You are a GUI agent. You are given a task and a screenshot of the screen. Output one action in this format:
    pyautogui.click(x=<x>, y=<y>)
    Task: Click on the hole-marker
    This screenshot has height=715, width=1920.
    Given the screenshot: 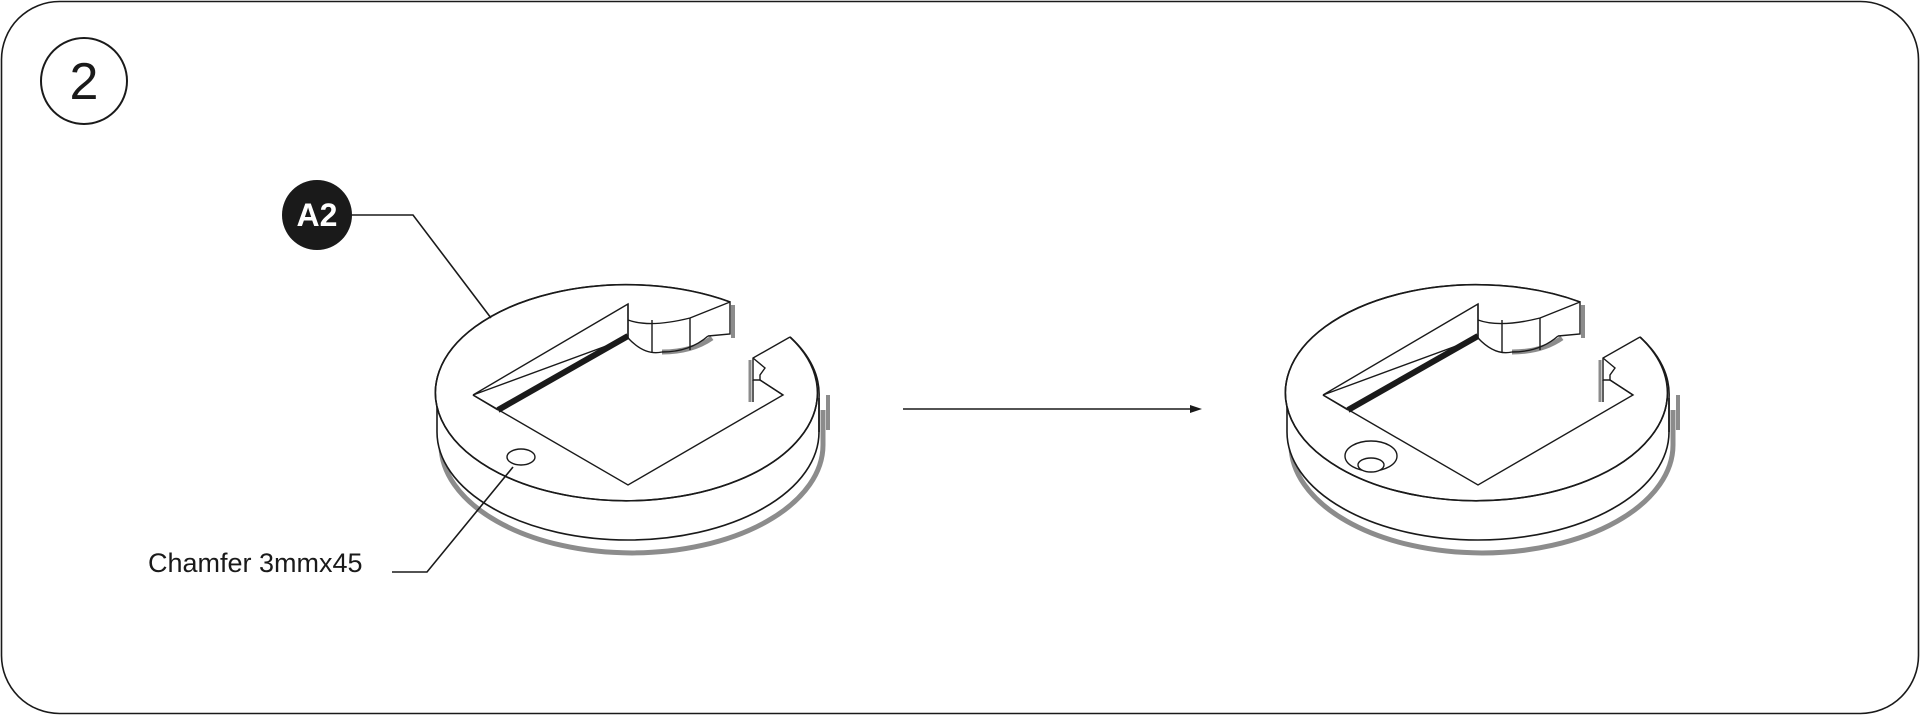 What is the action you would take?
    pyautogui.click(x=521, y=457)
    